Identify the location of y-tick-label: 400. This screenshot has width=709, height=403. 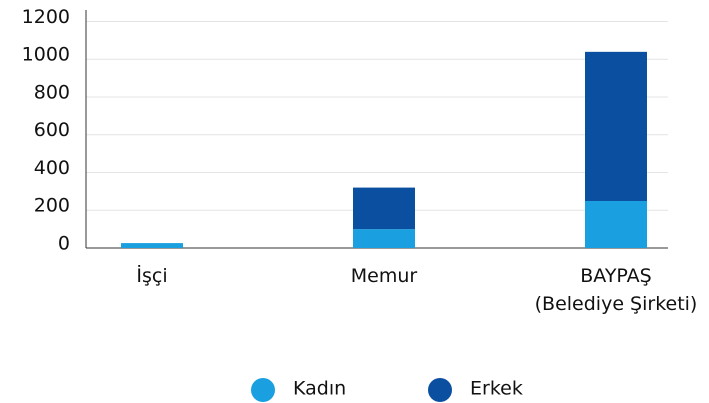
(52, 168).